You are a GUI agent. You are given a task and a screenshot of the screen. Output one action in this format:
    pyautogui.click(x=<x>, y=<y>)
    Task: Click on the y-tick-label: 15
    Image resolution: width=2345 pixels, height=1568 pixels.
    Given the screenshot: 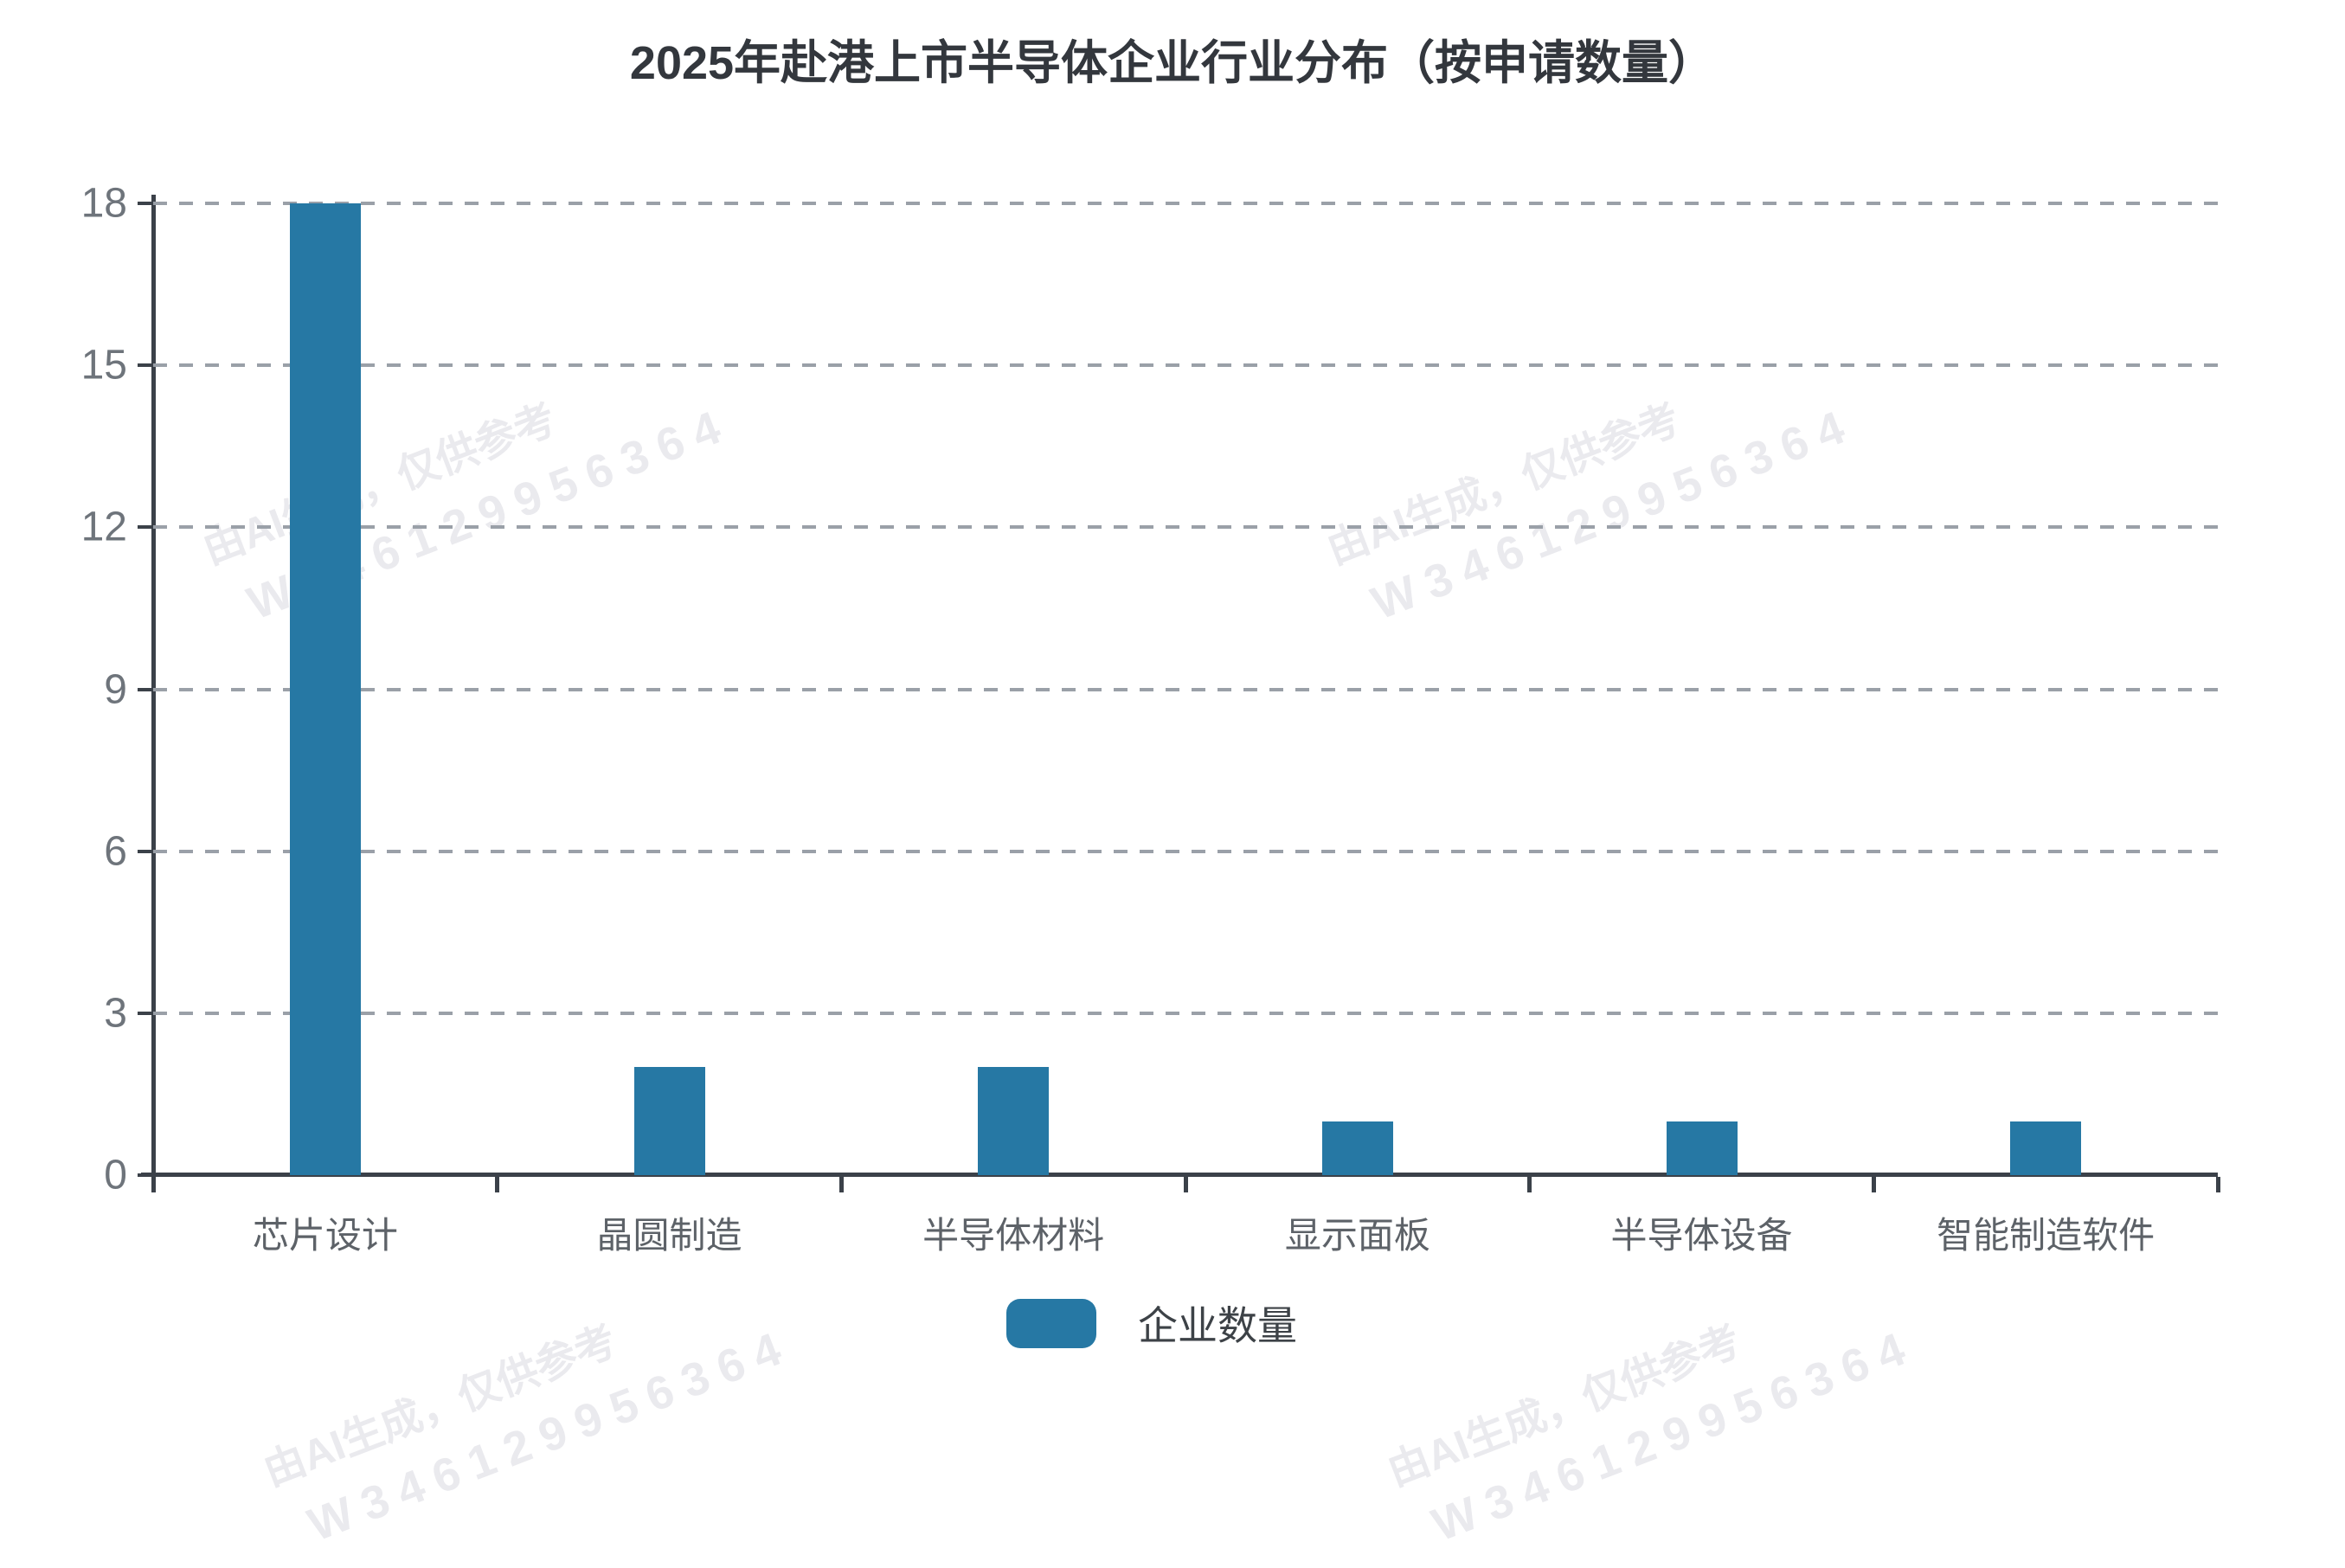 What is the action you would take?
    pyautogui.click(x=104, y=365)
    